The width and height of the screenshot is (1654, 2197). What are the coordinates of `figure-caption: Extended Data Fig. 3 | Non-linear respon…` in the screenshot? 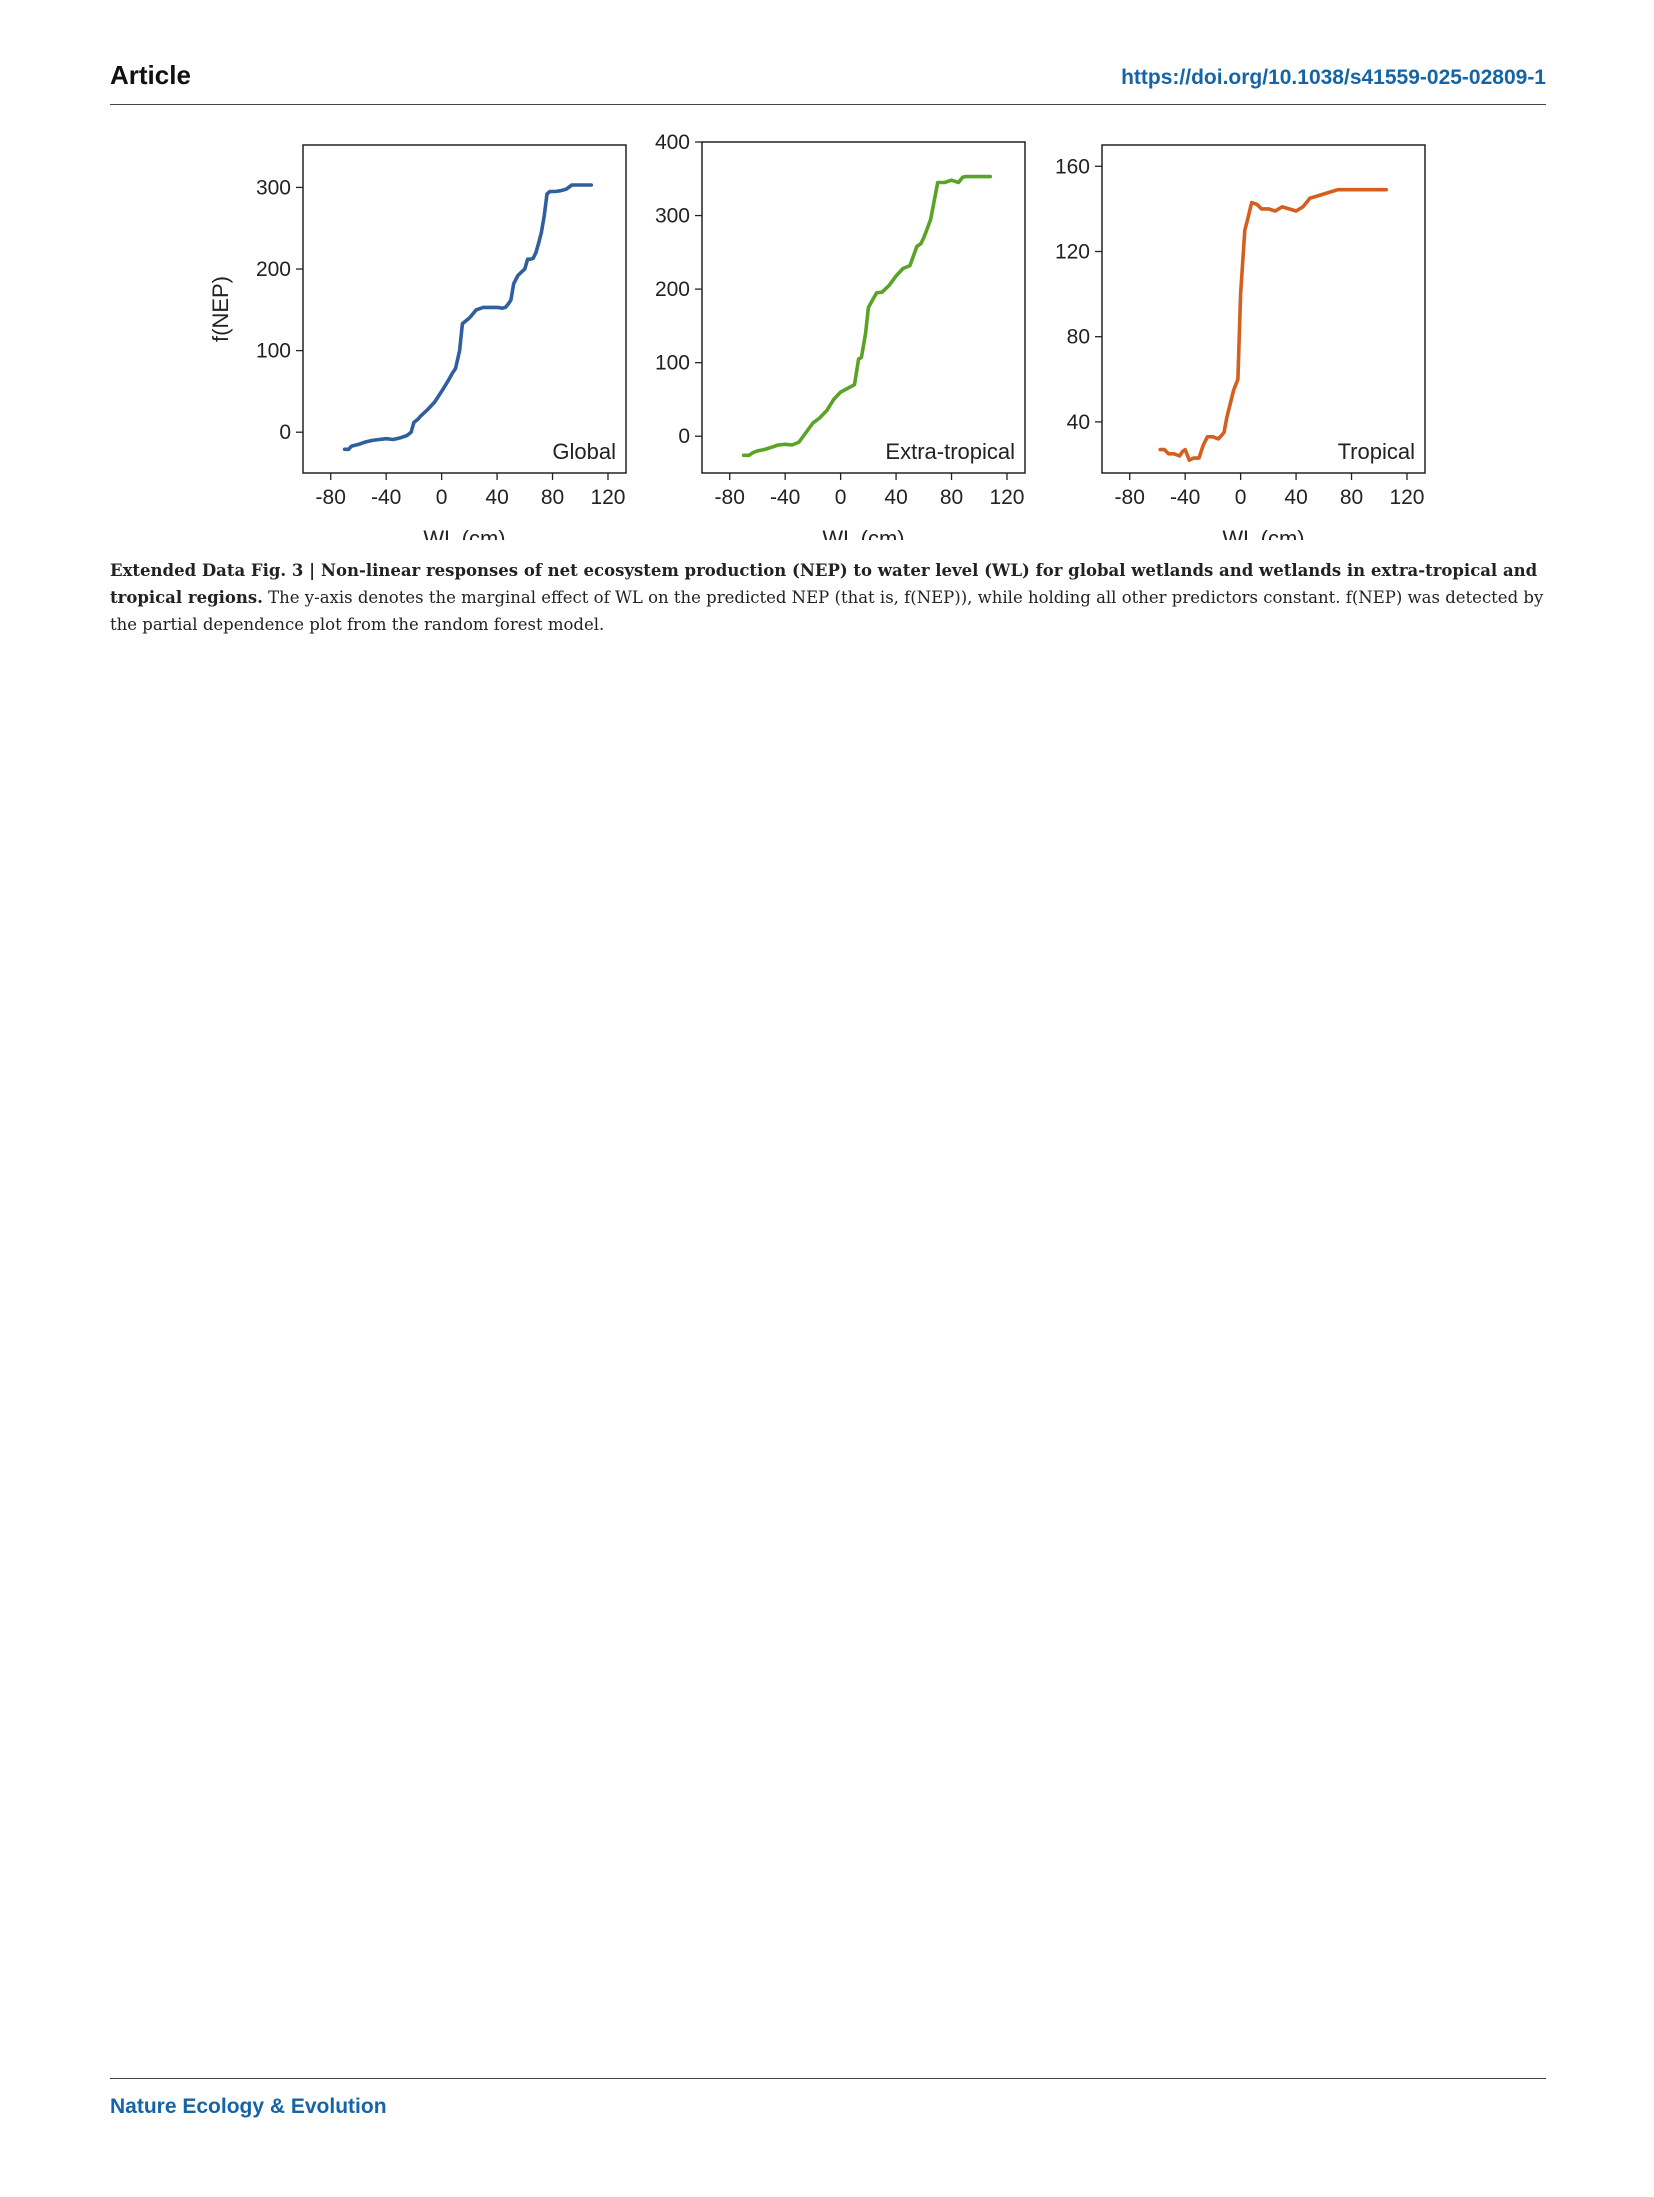 It's located at (828, 597).